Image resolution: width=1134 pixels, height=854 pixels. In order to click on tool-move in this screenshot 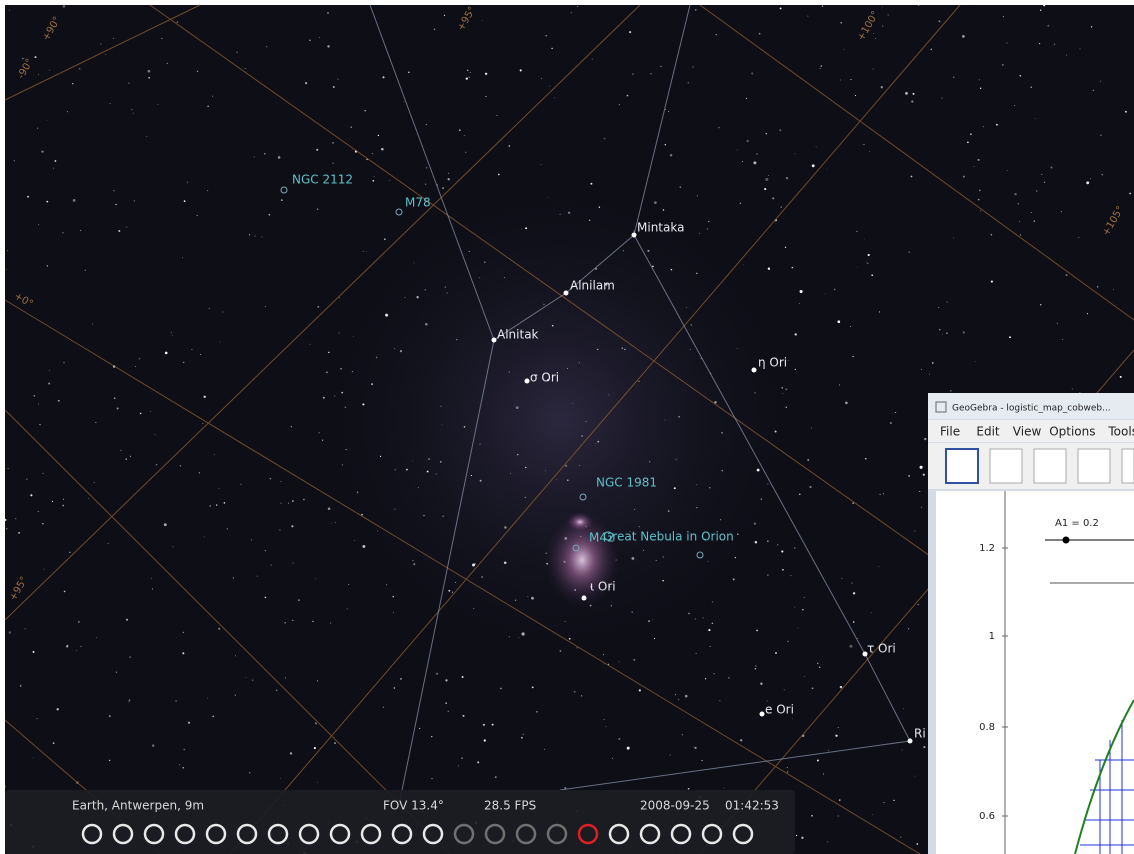, I will do `click(962, 466)`.